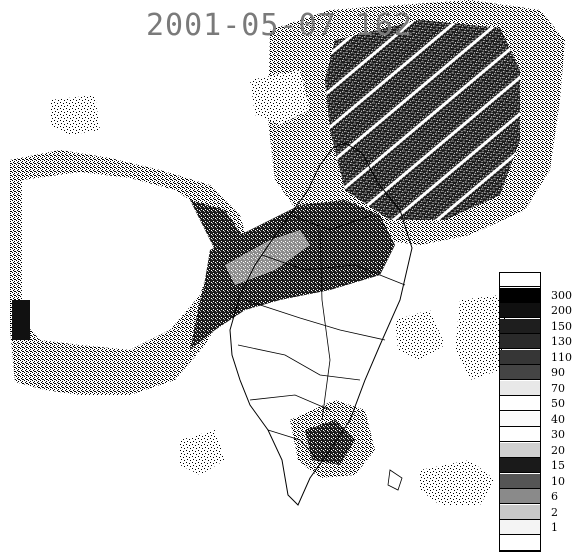  What do you see at coordinates (558, 481) in the screenshot?
I see `legend-label: 10` at bounding box center [558, 481].